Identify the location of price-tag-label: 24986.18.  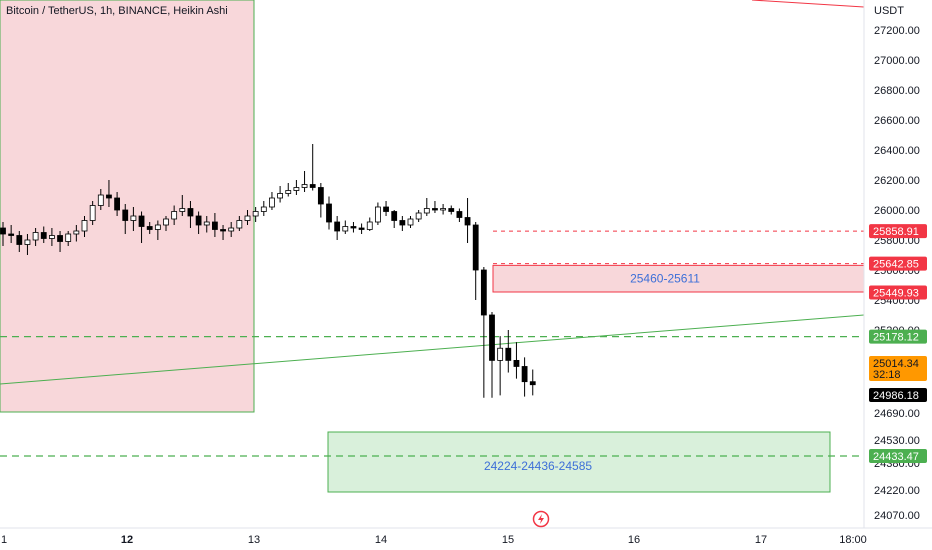
(896, 396).